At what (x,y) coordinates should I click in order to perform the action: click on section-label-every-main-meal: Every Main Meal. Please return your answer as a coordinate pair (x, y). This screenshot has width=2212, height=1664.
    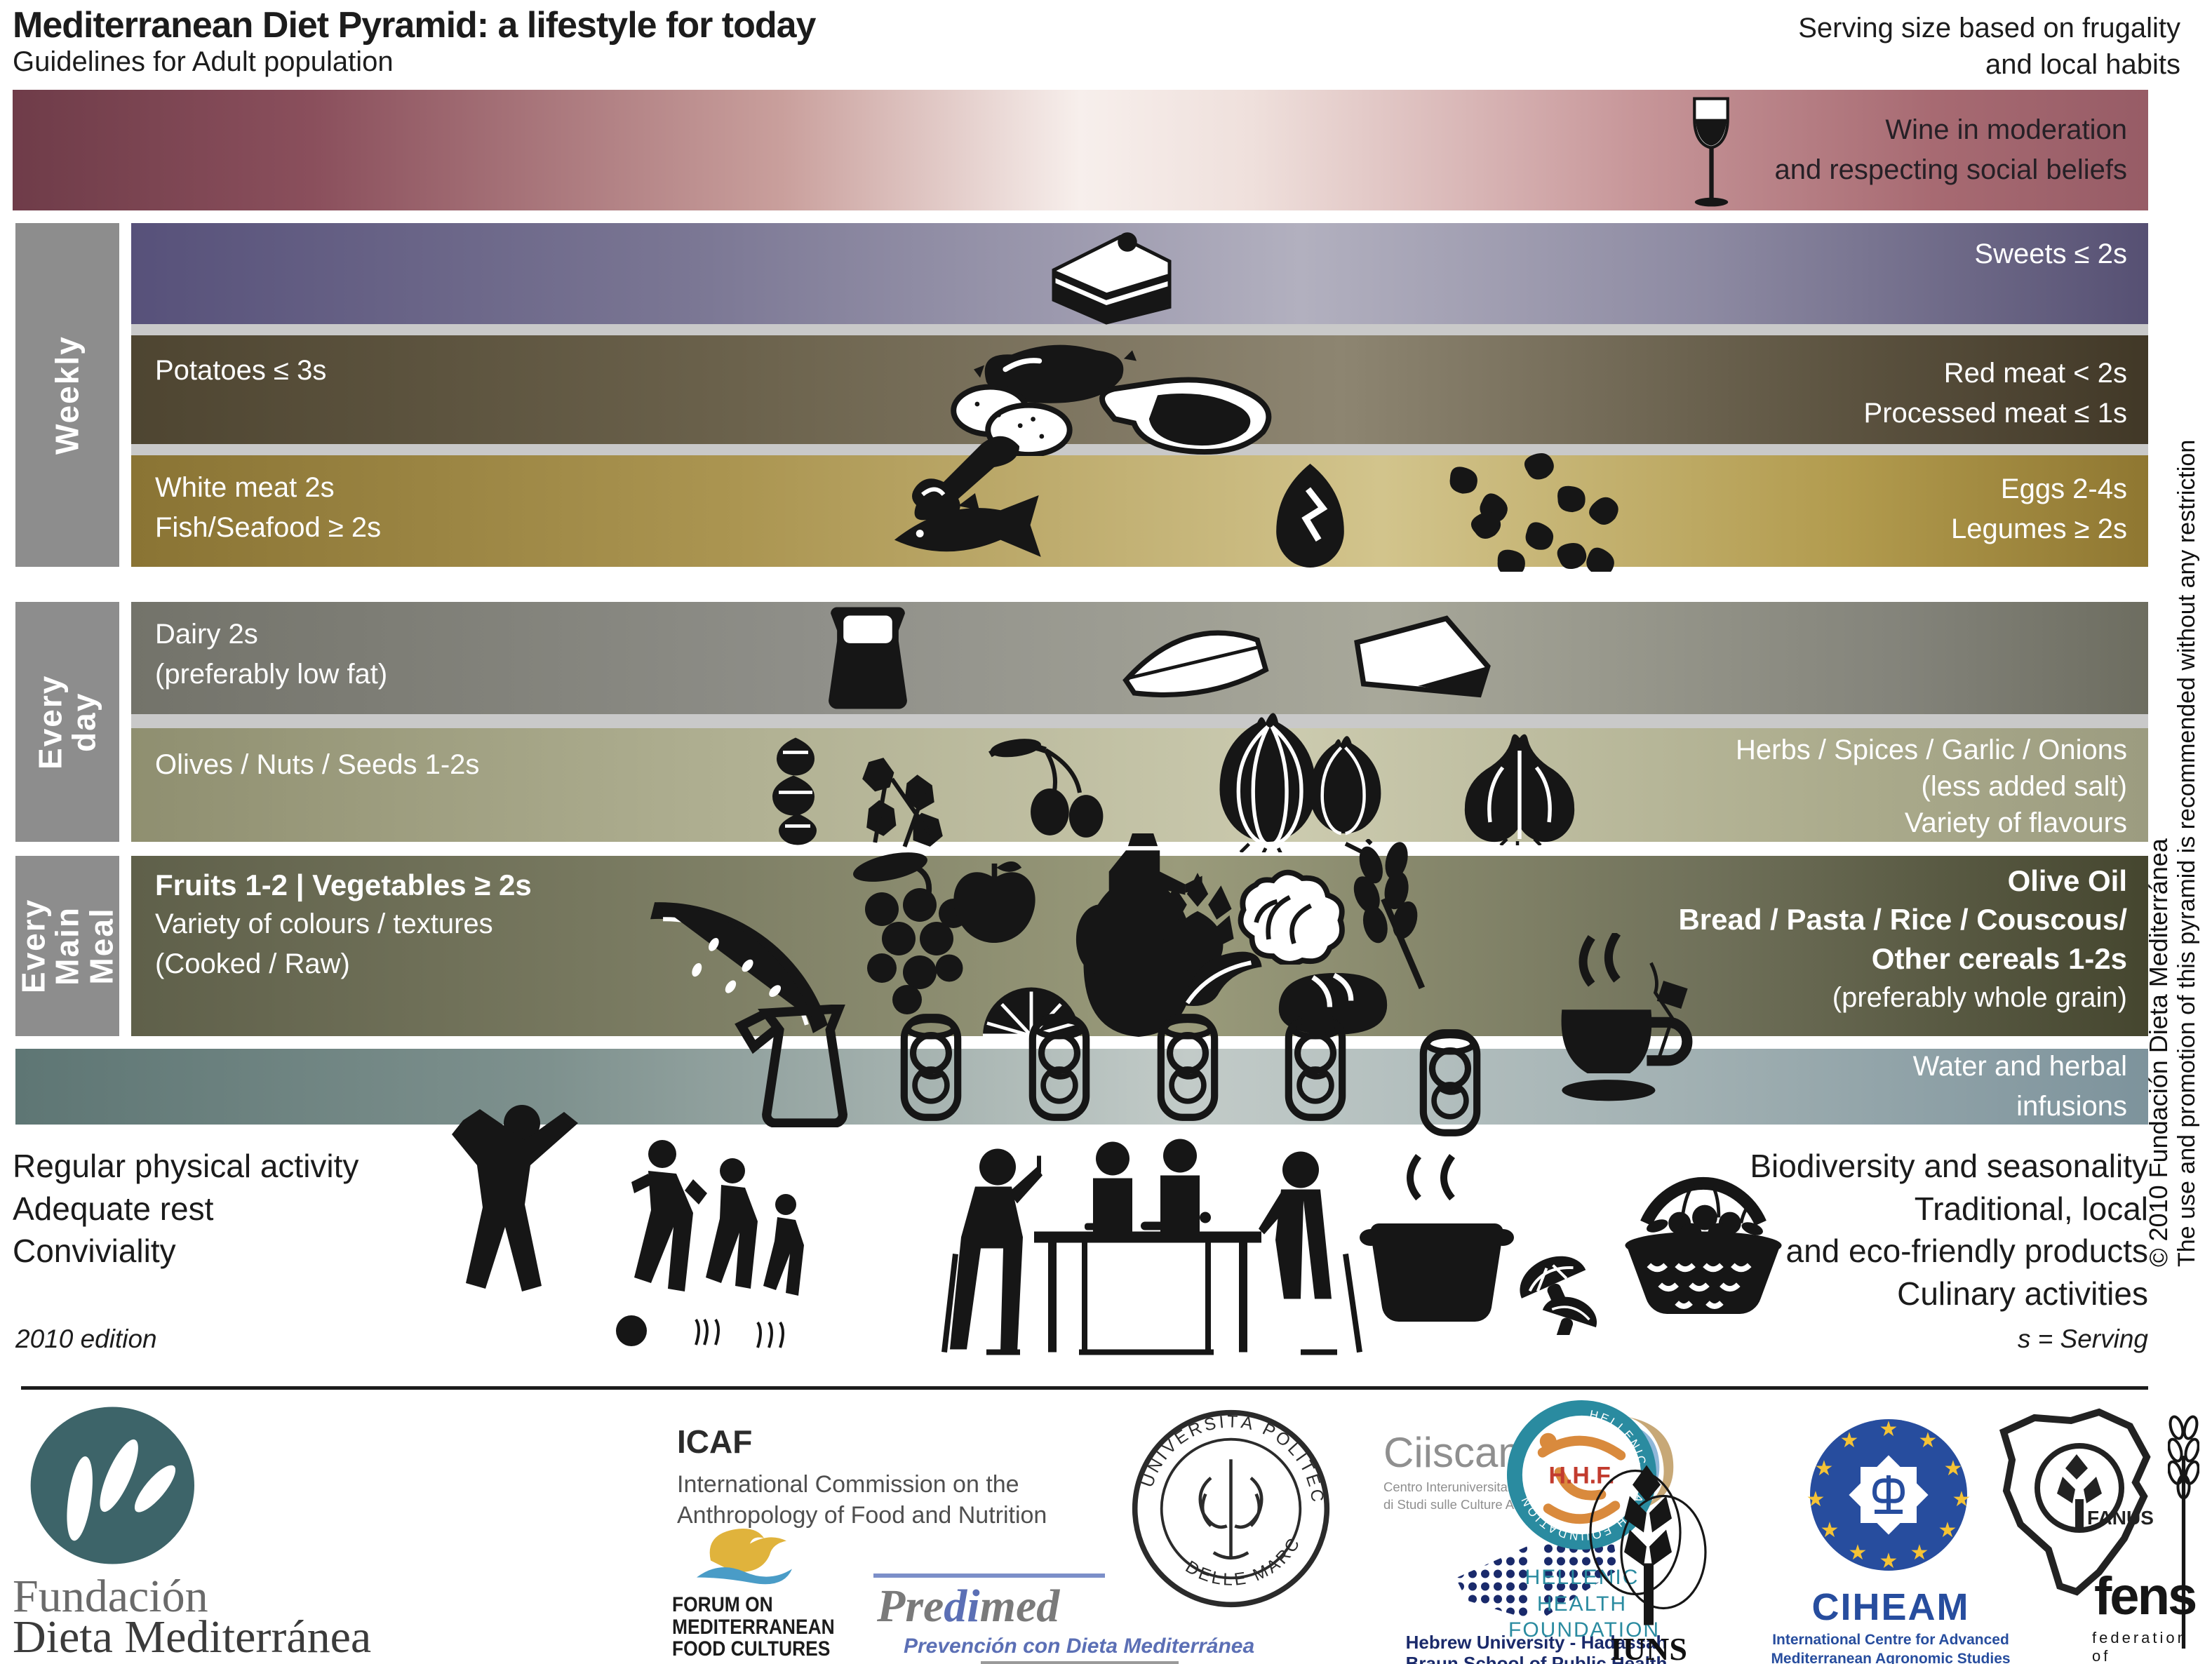
    Looking at the image, I should click on (67, 946).